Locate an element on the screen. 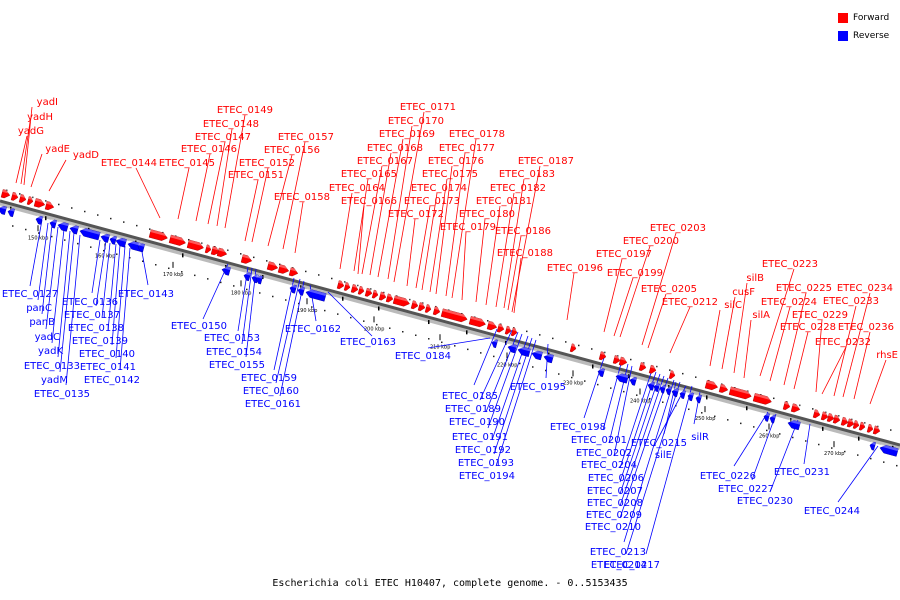 Image resolution: width=900 pixels, height=600 pixels. forward-gene-label: ETEC_0158 is located at coordinates (302, 197).